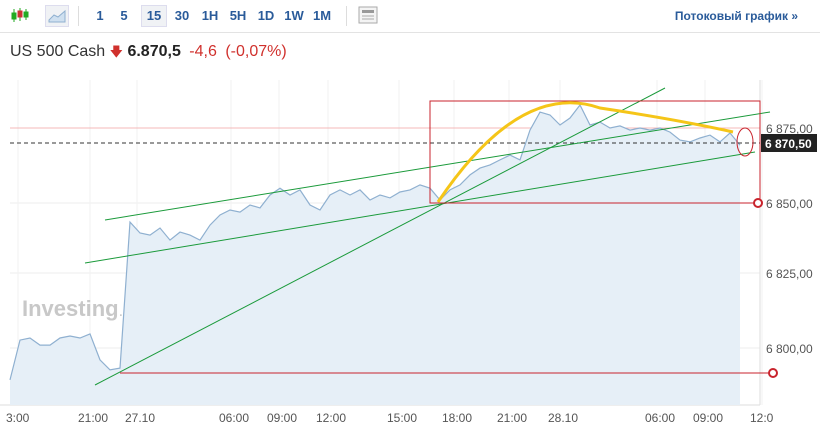  Describe the element at coordinates (402, 418) in the screenshot. I see `x-tick-label: 15:00` at that location.